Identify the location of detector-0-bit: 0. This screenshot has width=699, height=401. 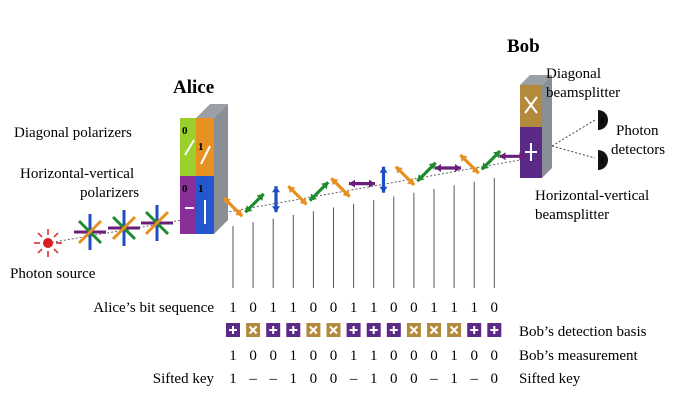
(602, 121).